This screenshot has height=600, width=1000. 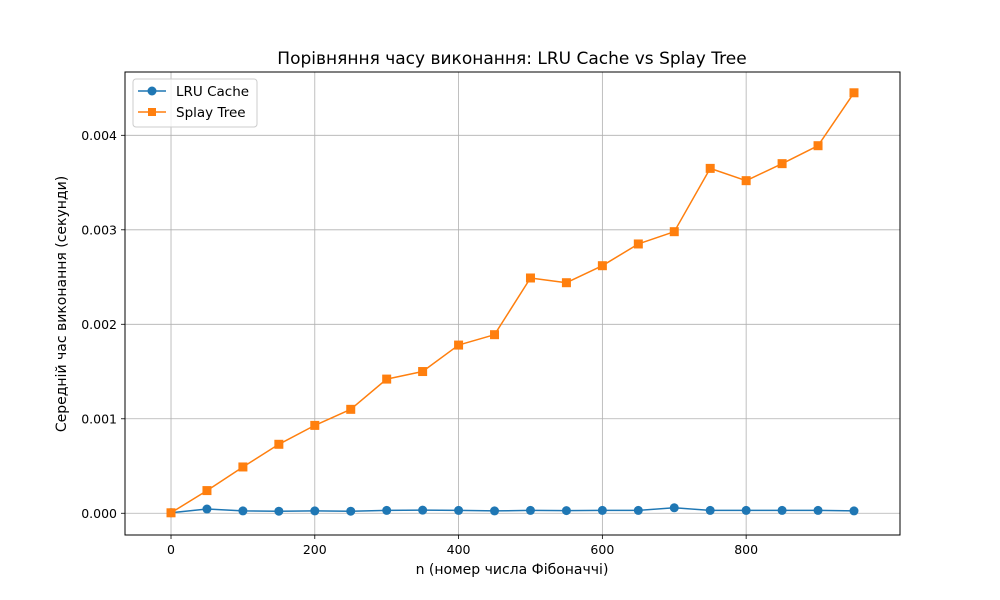 I want to click on x-tick-label: 400, so click(x=459, y=549).